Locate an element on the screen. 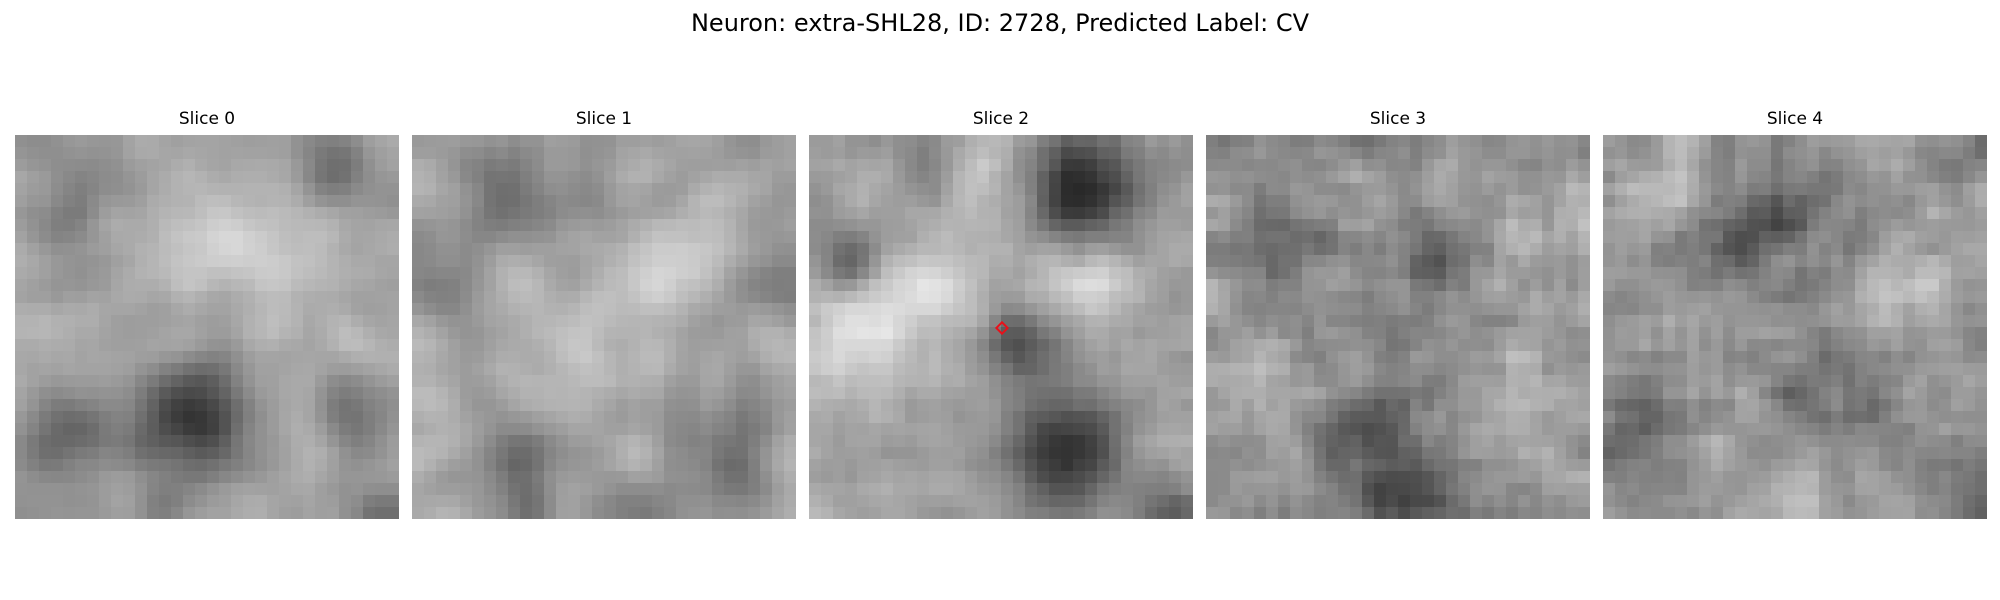 Image resolution: width=2000 pixels, height=600 pixels. slice-panel-1: Slice 1 is located at coordinates (604, 313).